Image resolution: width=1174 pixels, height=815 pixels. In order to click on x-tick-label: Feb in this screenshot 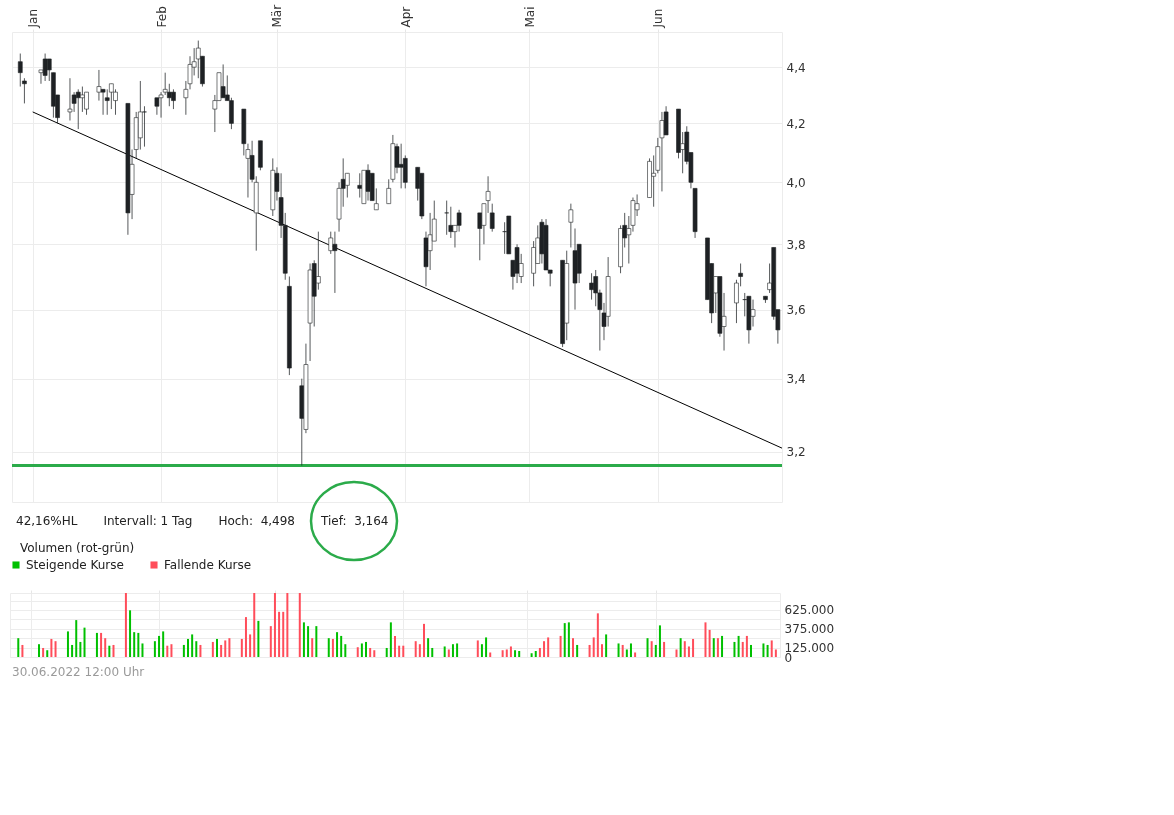, I will do `click(161, 17)`.